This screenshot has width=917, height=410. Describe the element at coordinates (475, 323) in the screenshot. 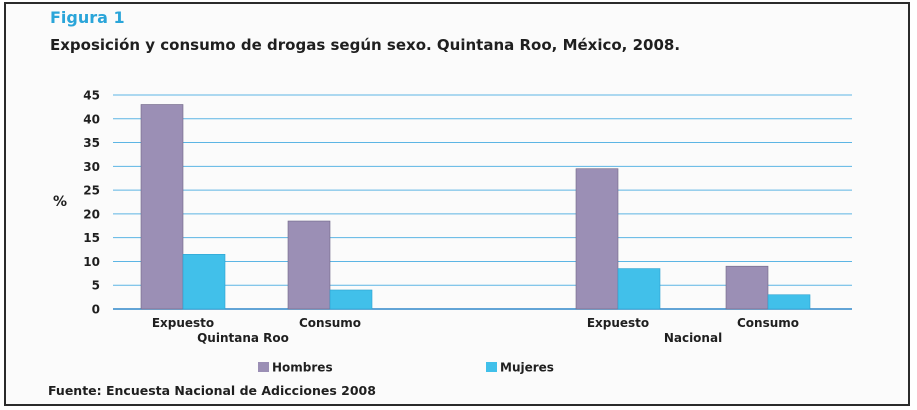

I see `x-tick-labels: Expuesto Consumo Expuesto Consumo` at that location.